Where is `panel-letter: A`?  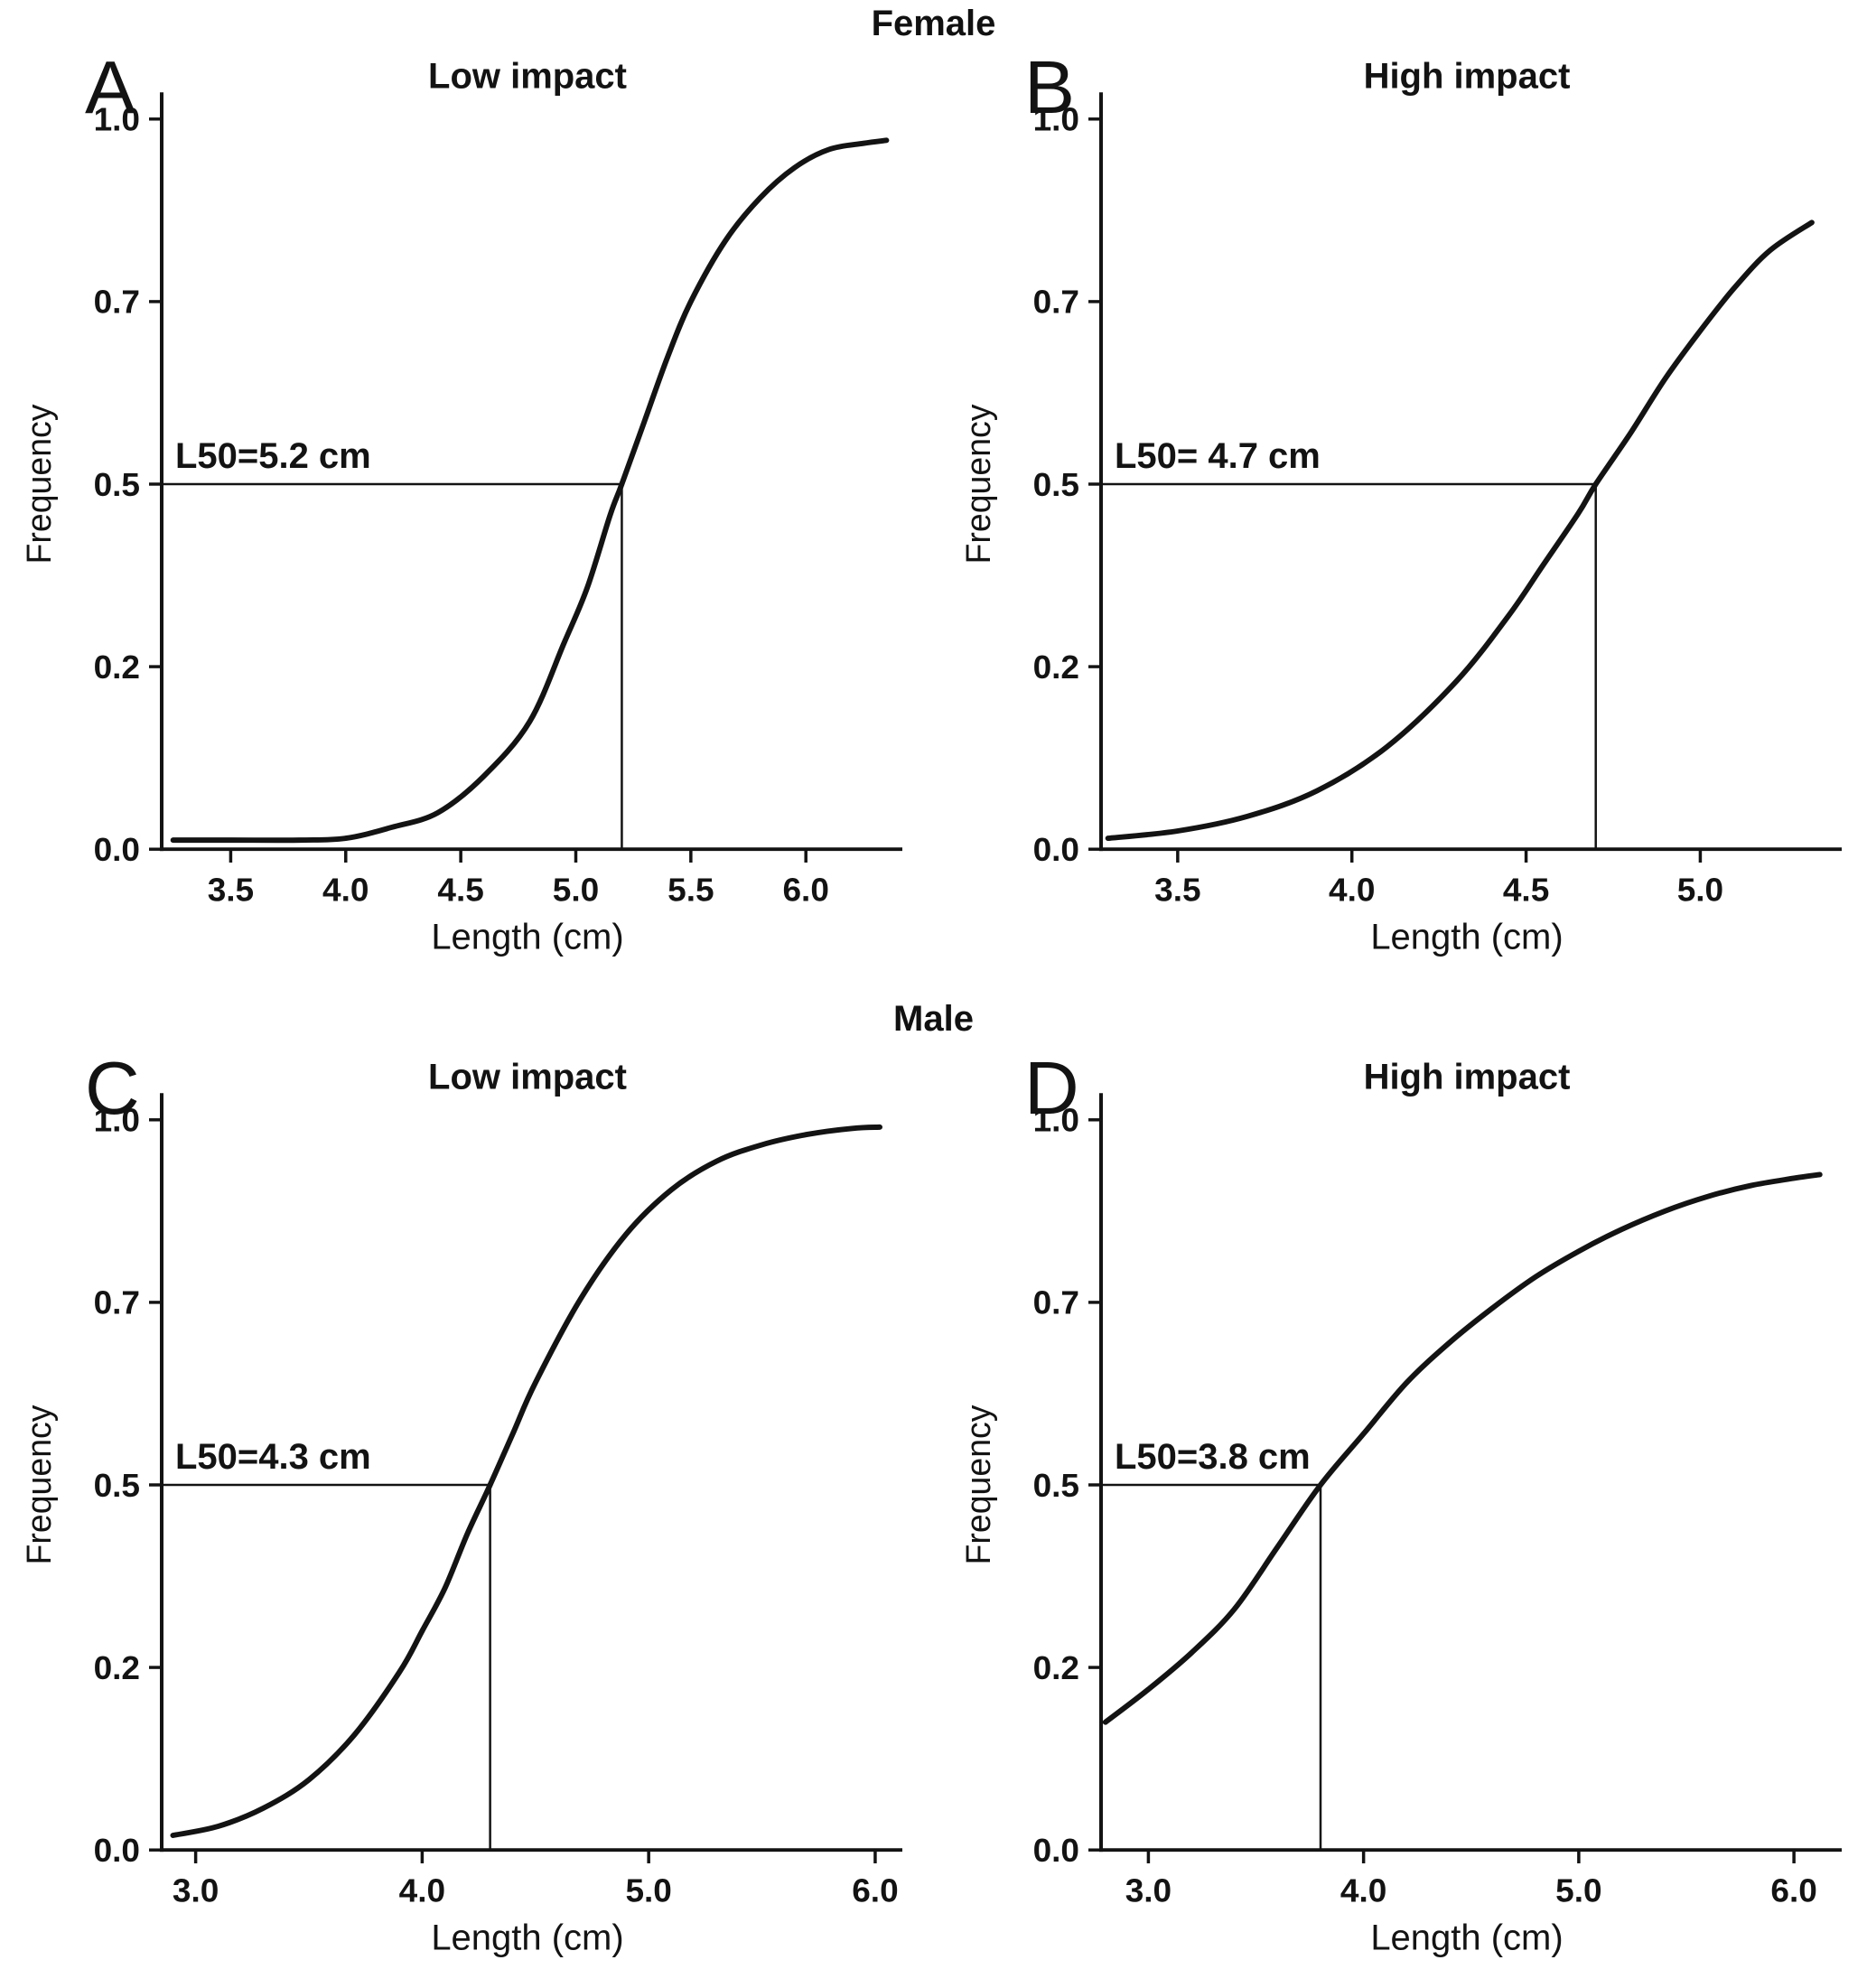
panel-letter: A is located at coordinates (110, 86).